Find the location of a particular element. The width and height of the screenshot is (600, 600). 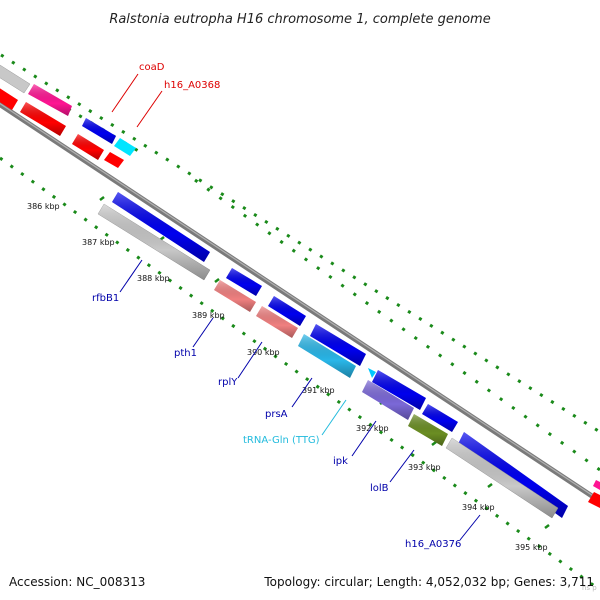

gene-rfbB1-shade is located at coordinates (161, 227).